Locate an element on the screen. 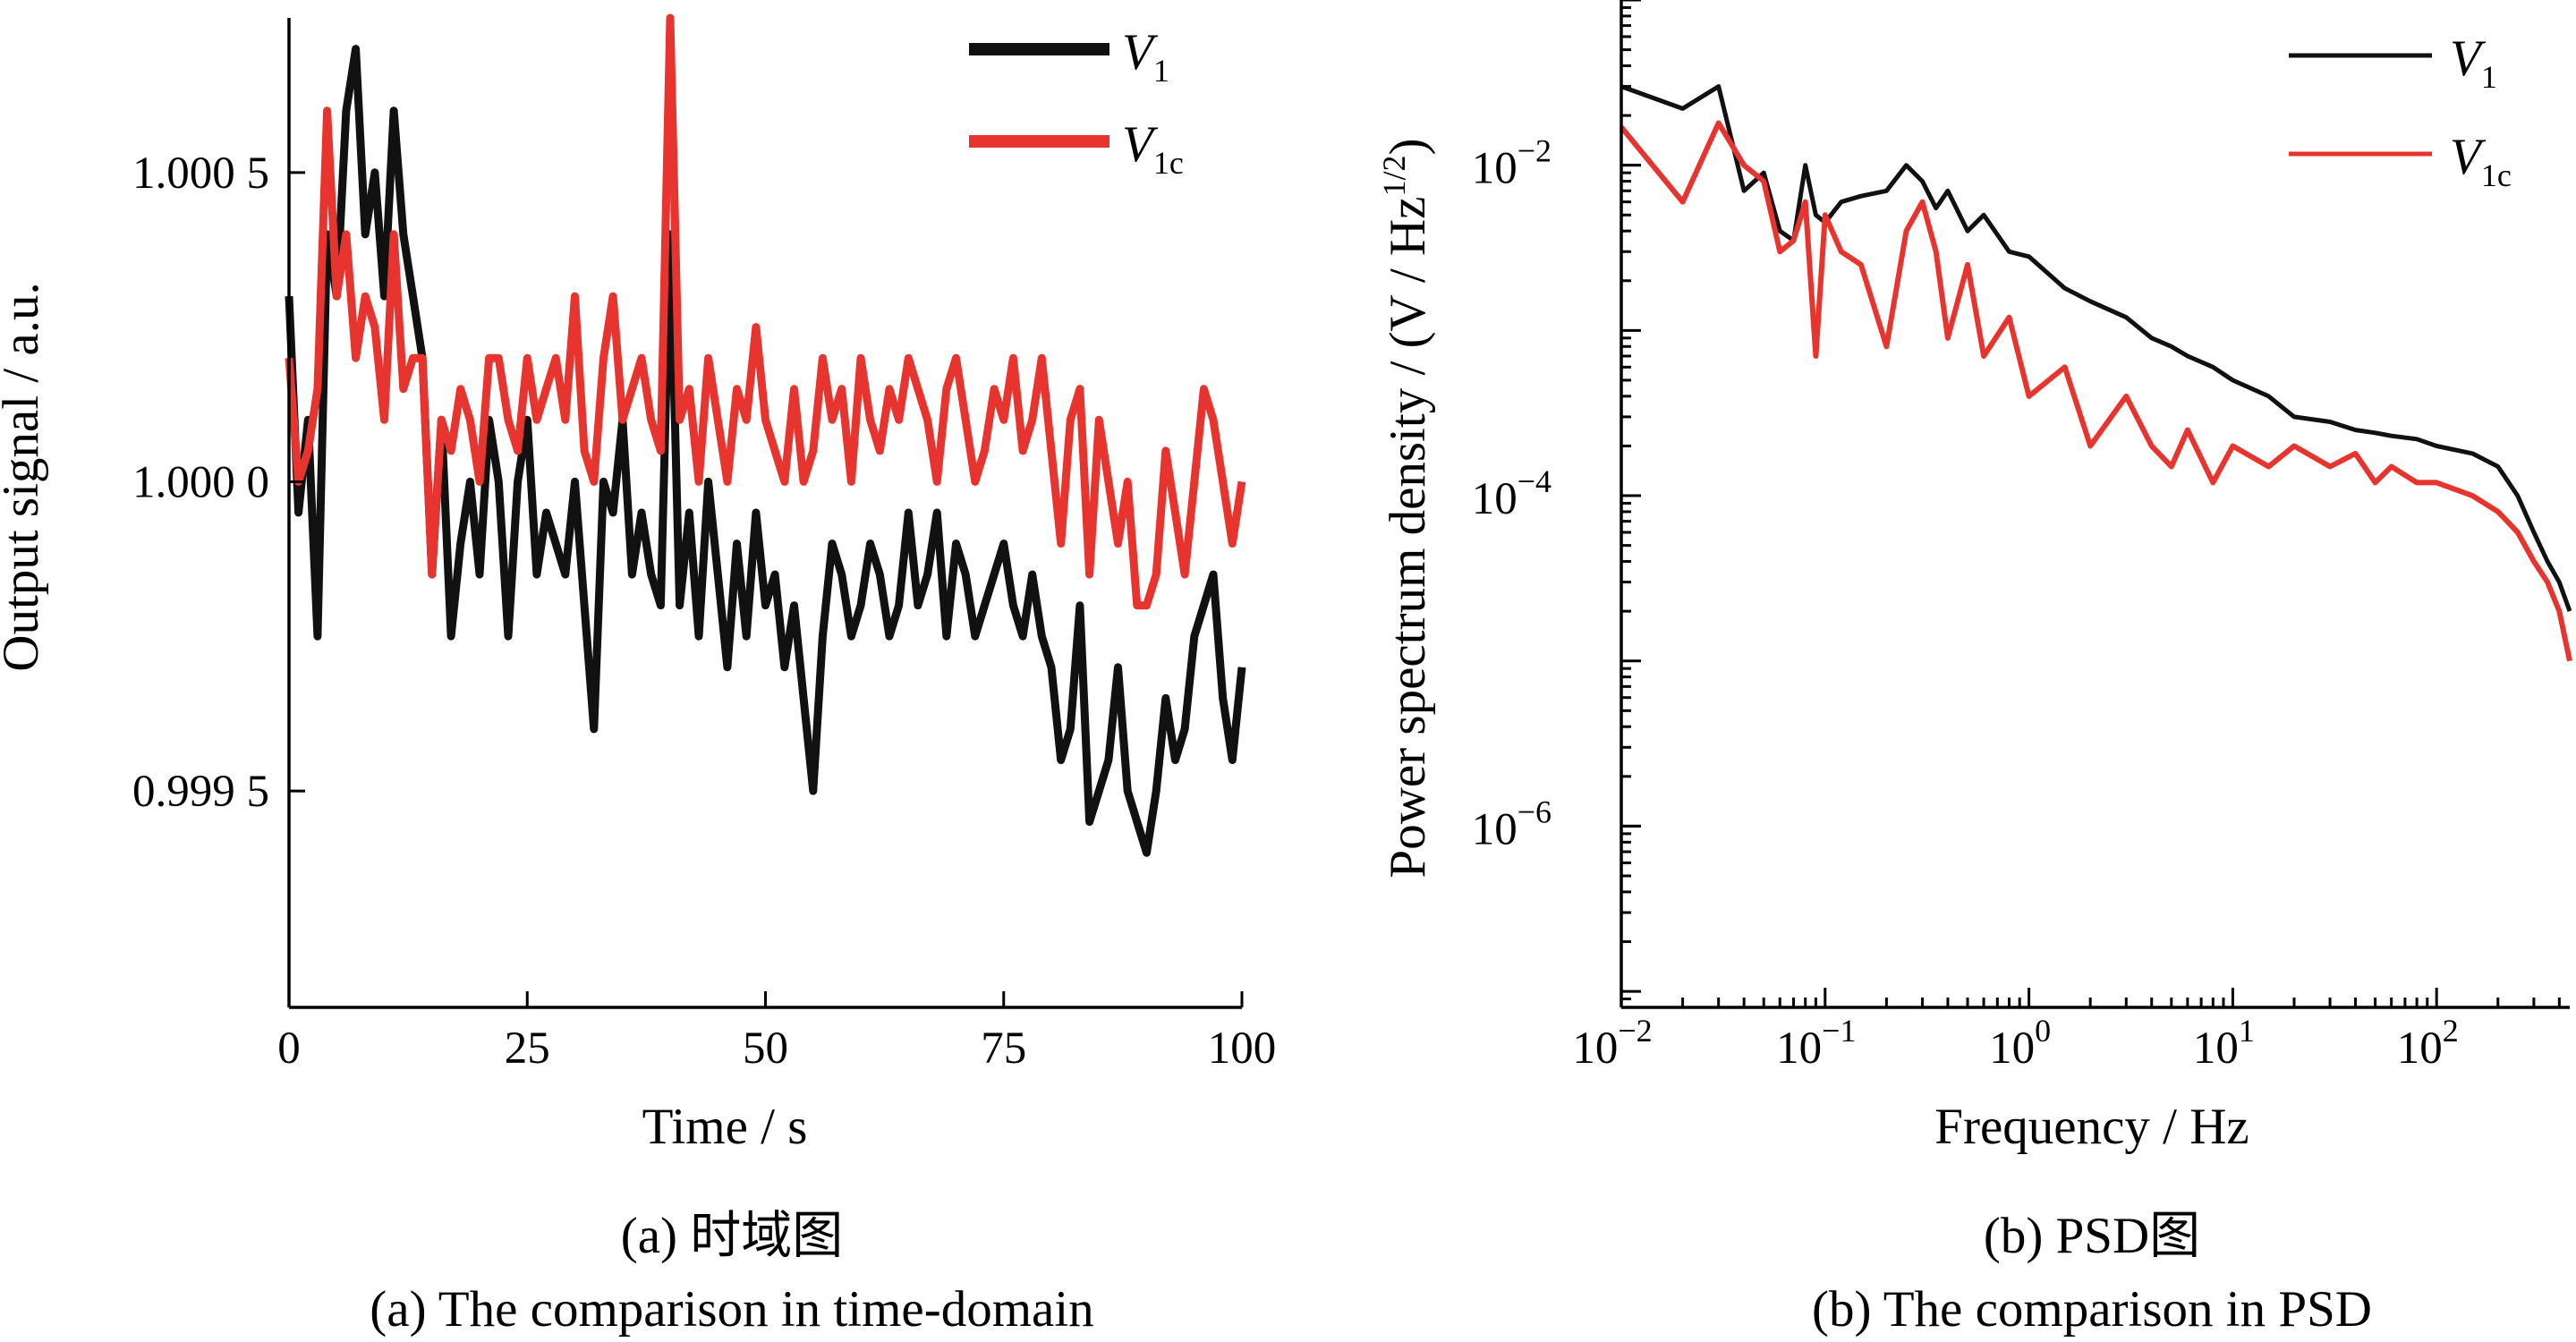 The image size is (2576, 1342). legend-label-v1-psd: V1 is located at coordinates (2473, 63).